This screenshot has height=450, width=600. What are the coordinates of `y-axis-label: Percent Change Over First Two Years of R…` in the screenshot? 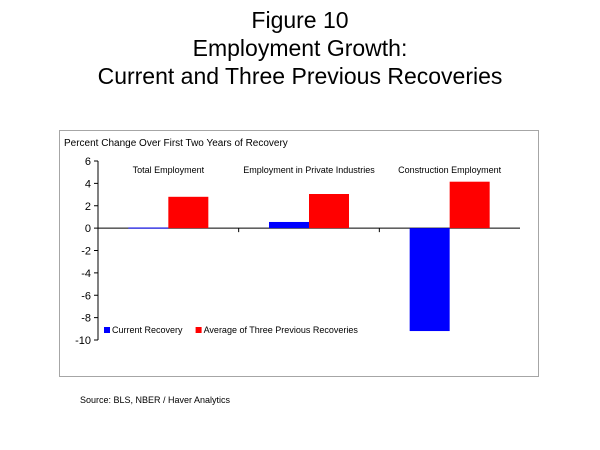 It's located at (176, 143).